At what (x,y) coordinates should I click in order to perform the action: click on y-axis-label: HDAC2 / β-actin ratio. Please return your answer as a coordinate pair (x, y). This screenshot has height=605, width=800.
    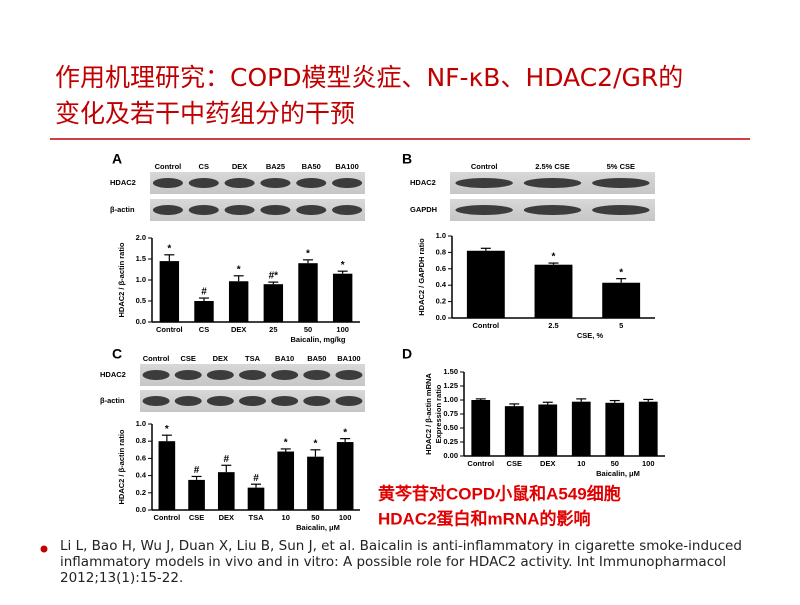
    Looking at the image, I should click on (121, 466).